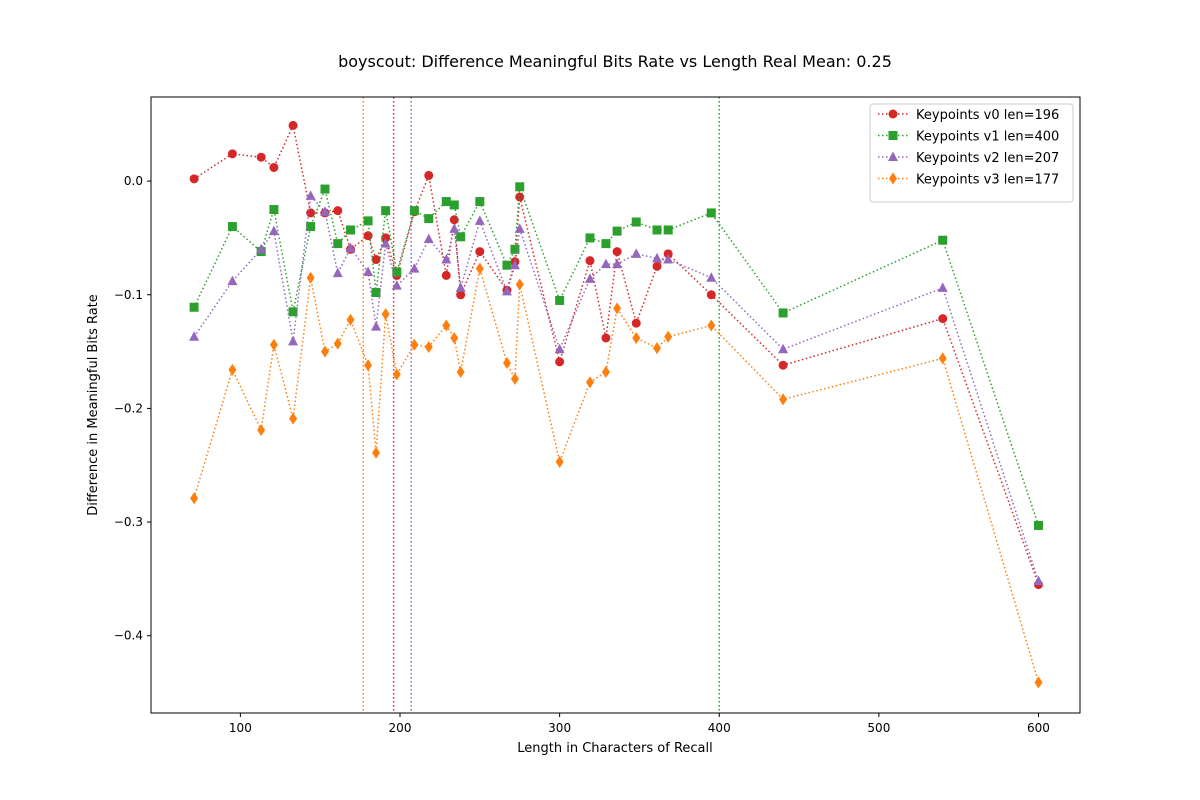 The width and height of the screenshot is (1200, 800). Describe the element at coordinates (968, 137) in the screenshot. I see `legend-item-1: Keypoints v1 len=400` at that location.